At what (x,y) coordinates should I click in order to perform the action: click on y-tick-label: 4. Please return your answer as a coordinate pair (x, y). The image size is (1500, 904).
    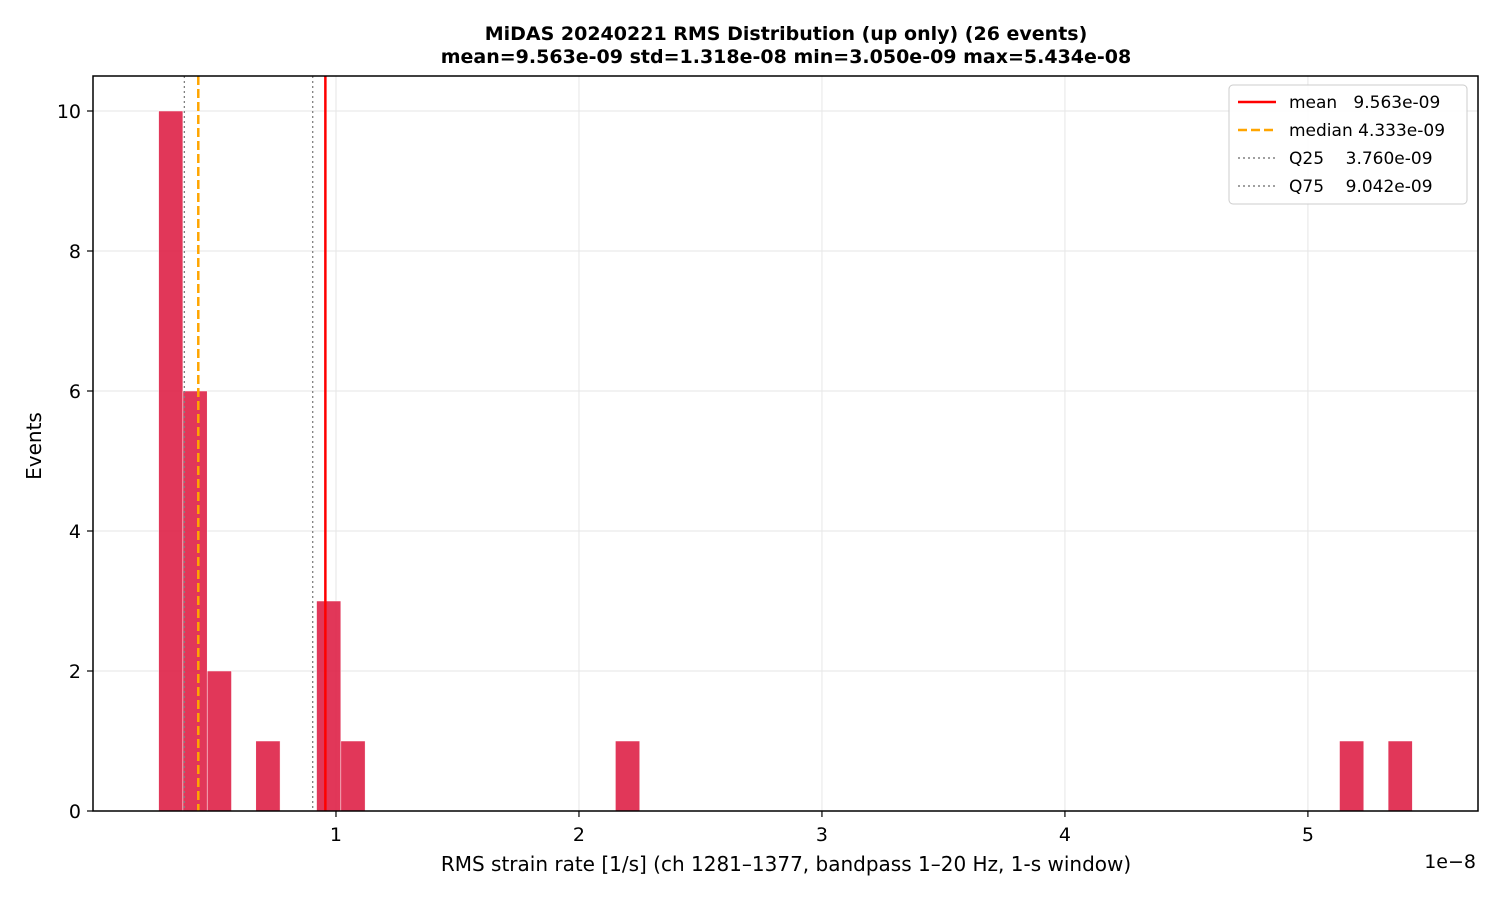
    Looking at the image, I should click on (75, 532).